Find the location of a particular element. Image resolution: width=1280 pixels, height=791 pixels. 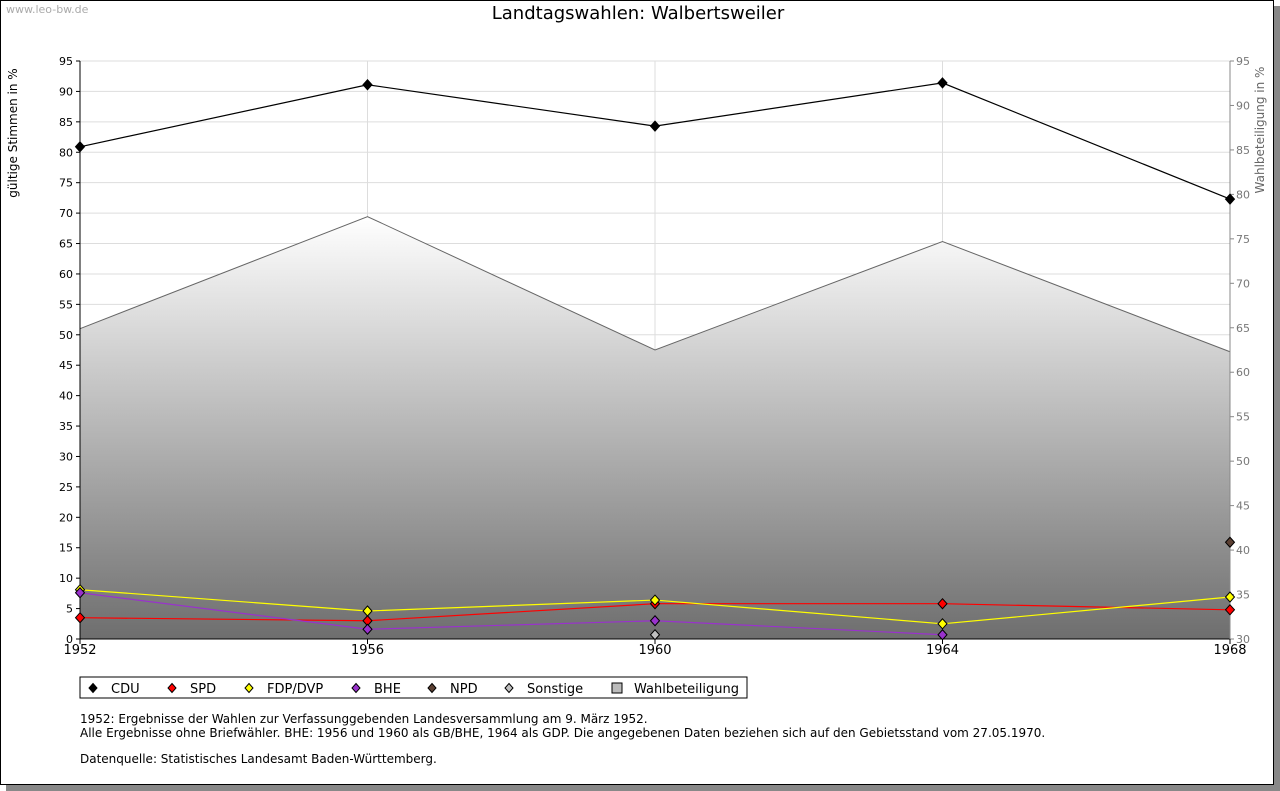

legend-label-bhe: BHE is located at coordinates (387, 689).